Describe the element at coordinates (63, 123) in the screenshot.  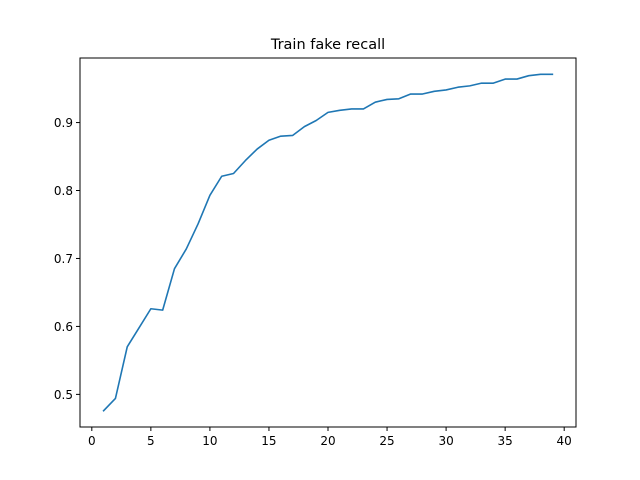
I see `y-tick-label: 0.9` at that location.